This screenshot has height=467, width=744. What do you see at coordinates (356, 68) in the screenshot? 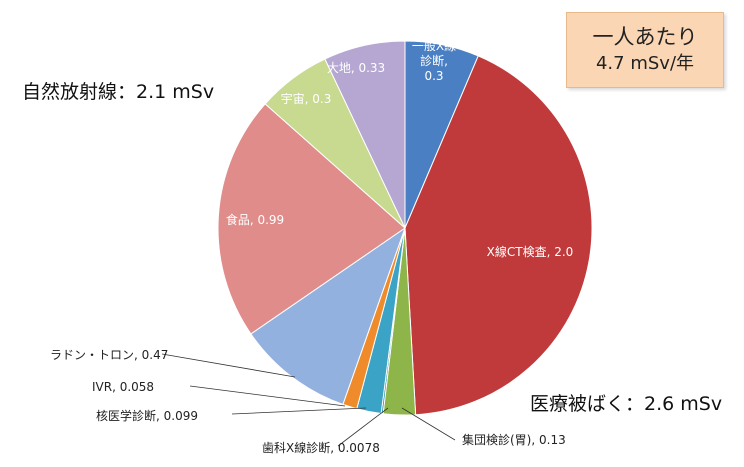
I see `slice-label: 大地, 0.33` at bounding box center [356, 68].